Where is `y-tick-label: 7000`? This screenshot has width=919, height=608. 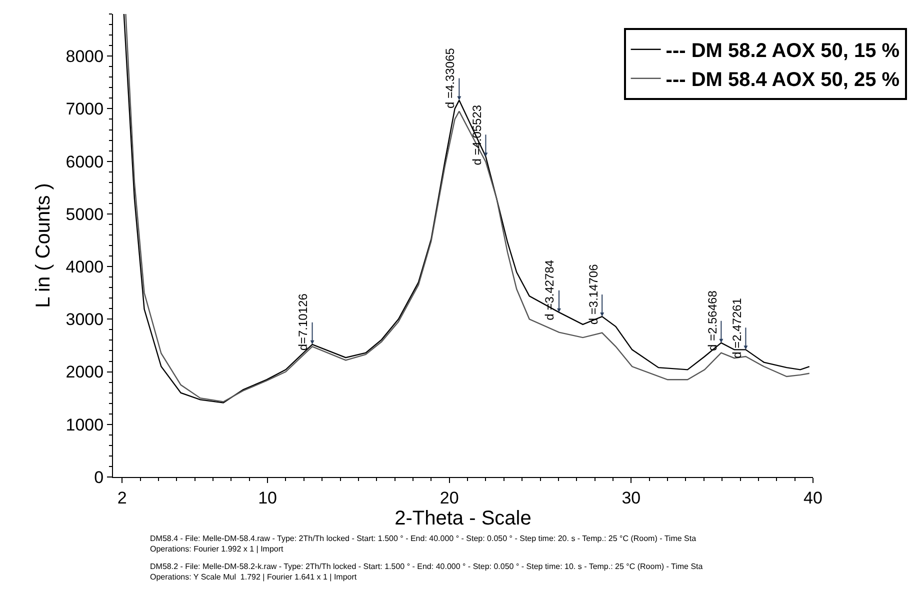
y-tick-label: 7000 is located at coordinates (85, 109).